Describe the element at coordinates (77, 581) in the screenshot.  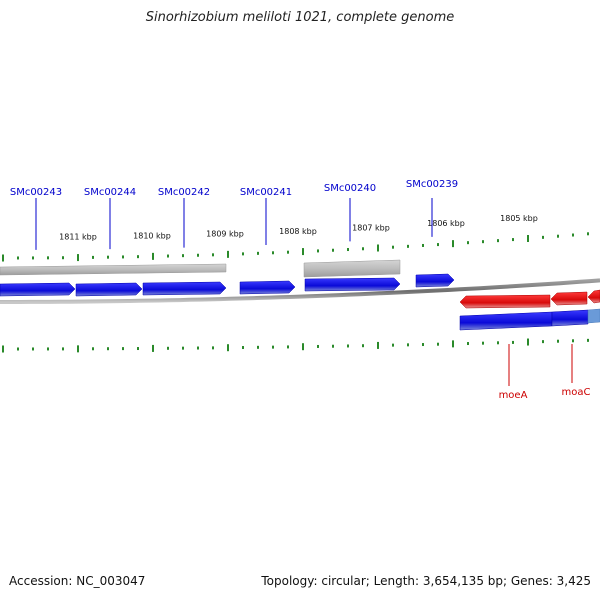
I see `accession-text: Accession: NC_003047` at that location.